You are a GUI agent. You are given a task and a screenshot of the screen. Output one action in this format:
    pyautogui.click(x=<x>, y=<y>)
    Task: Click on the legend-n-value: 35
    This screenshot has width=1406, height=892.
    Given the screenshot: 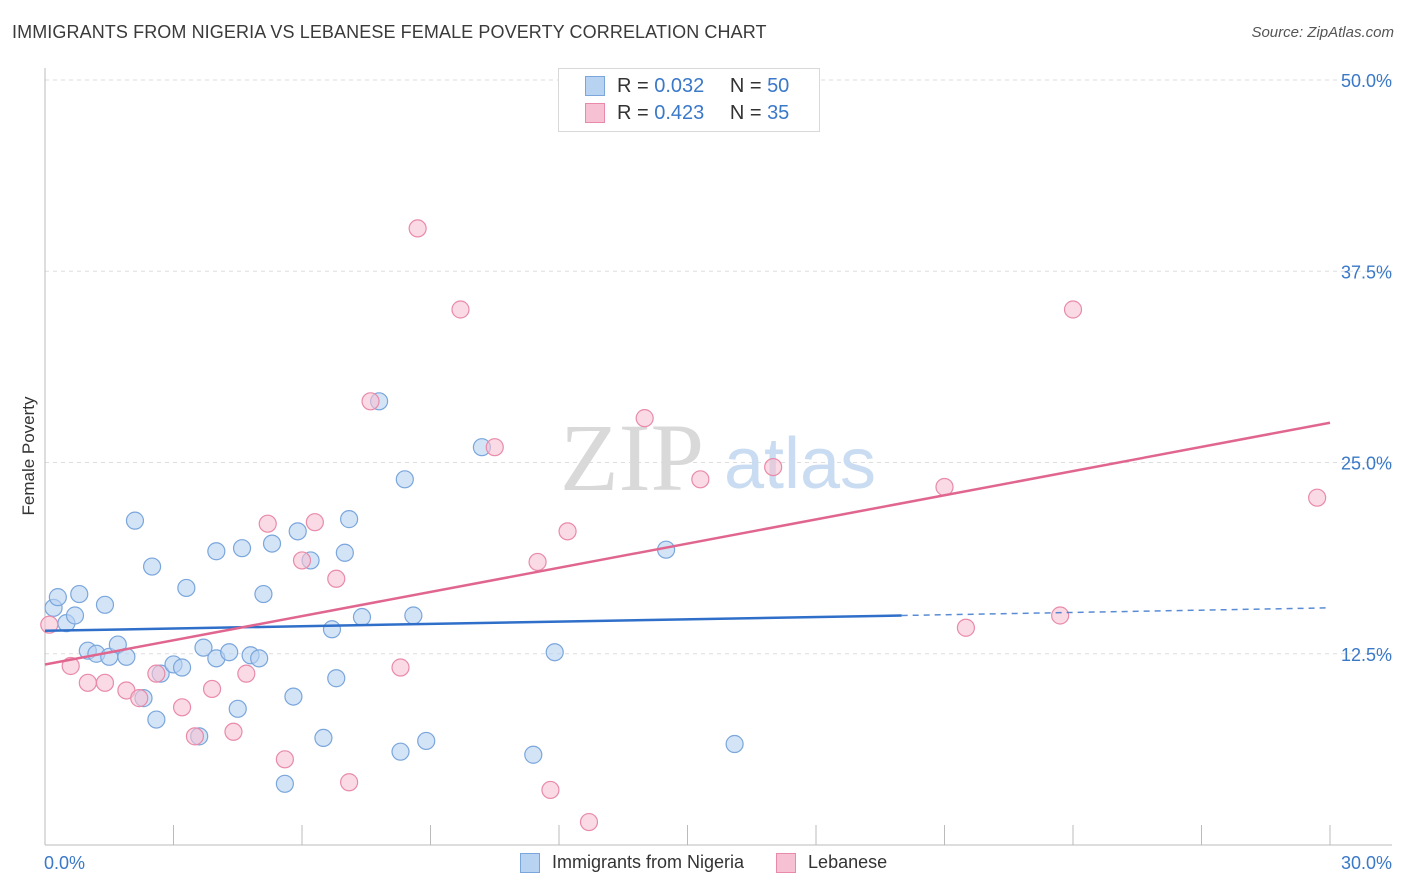 What is the action you would take?
    pyautogui.click(x=778, y=112)
    